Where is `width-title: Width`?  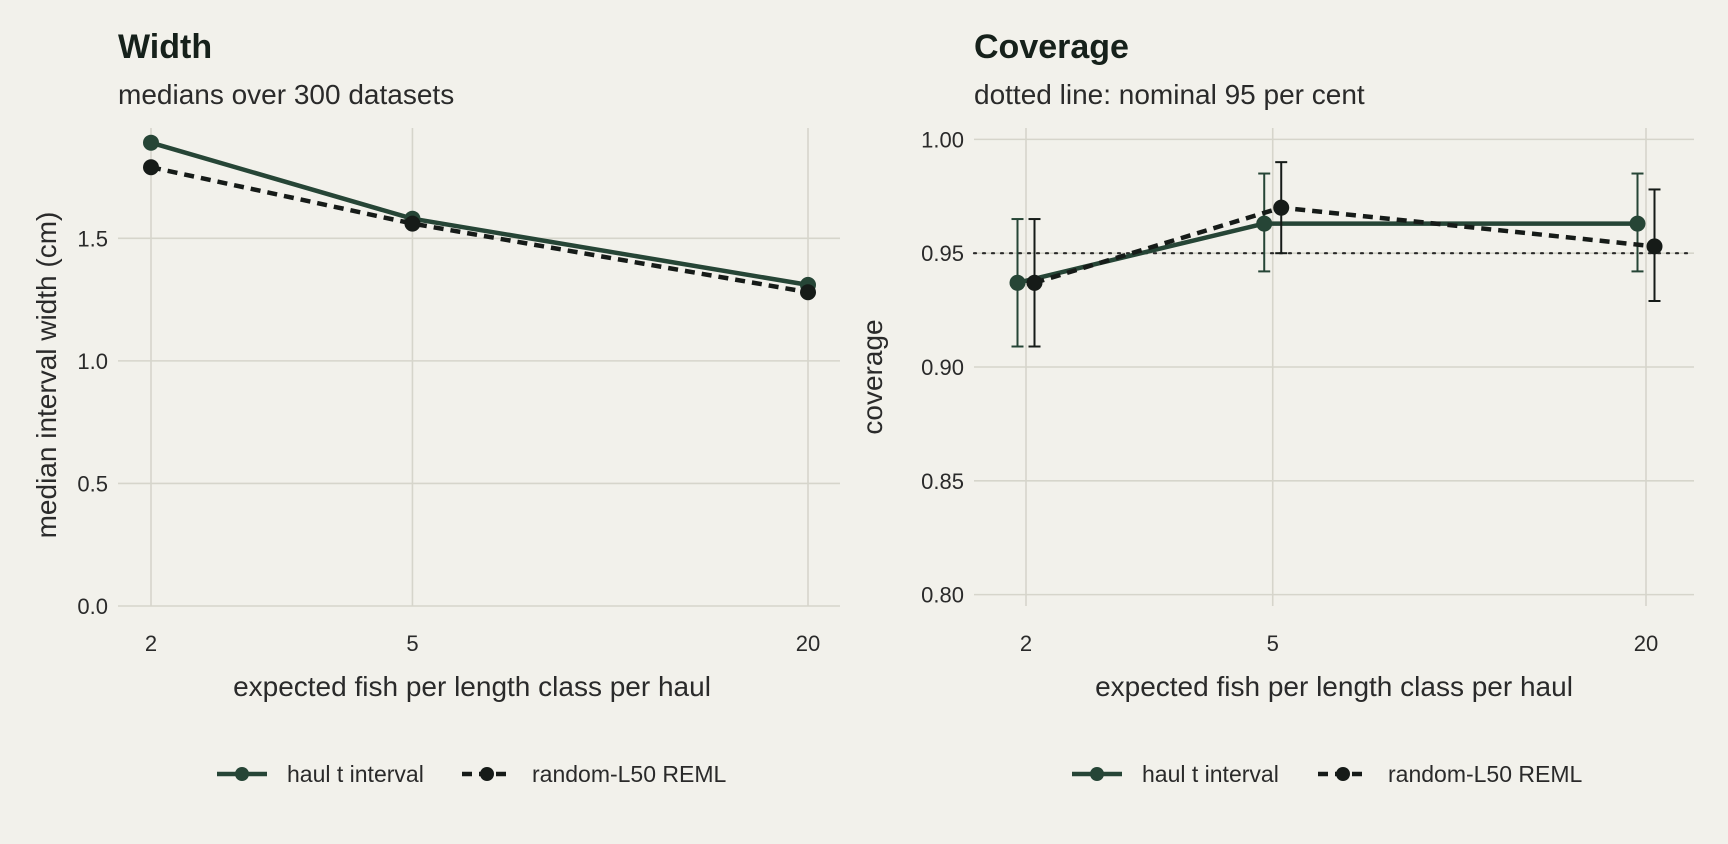 width-title: Width is located at coordinates (165, 47).